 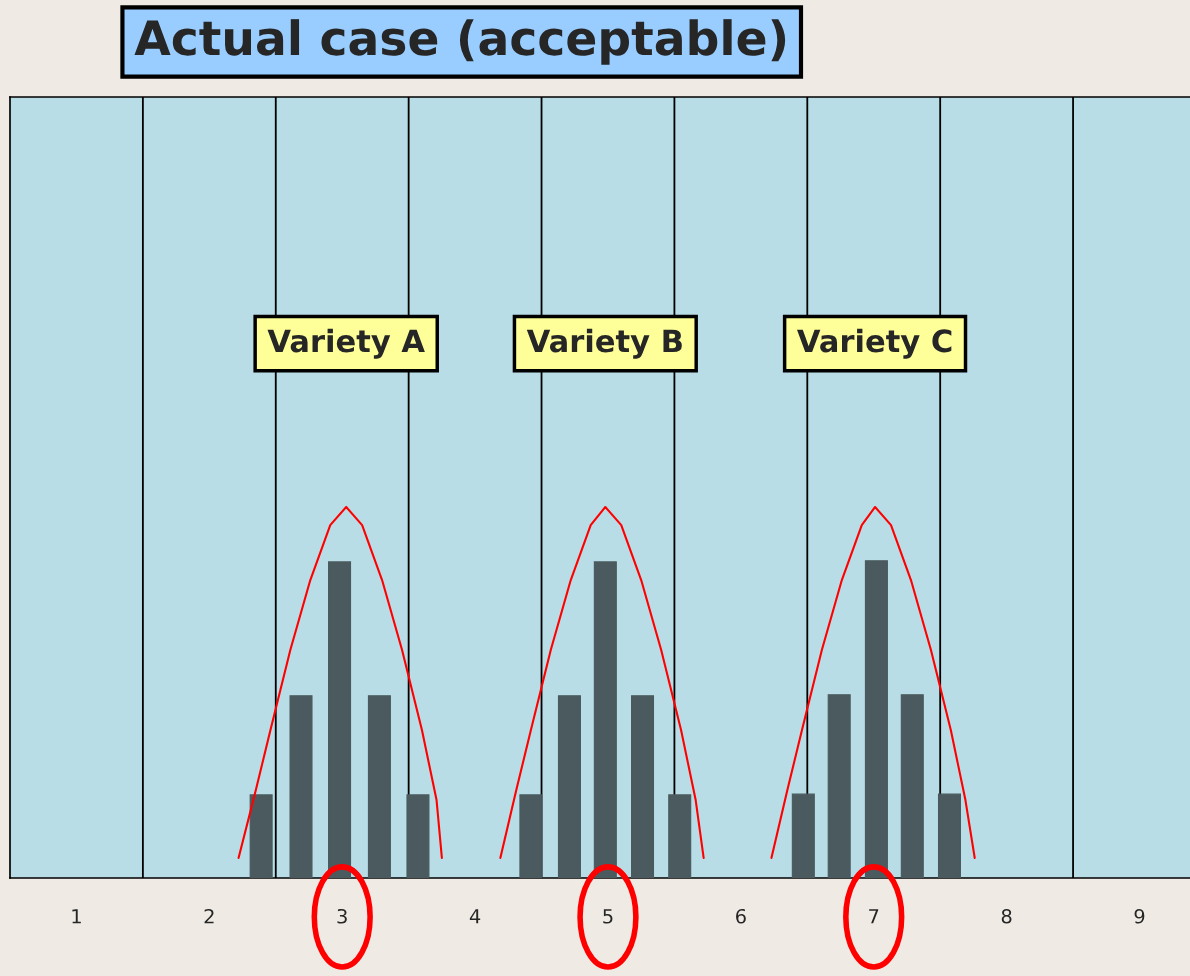 What do you see at coordinates (1006, 916) in the screenshot?
I see `x-tick-label: 8` at bounding box center [1006, 916].